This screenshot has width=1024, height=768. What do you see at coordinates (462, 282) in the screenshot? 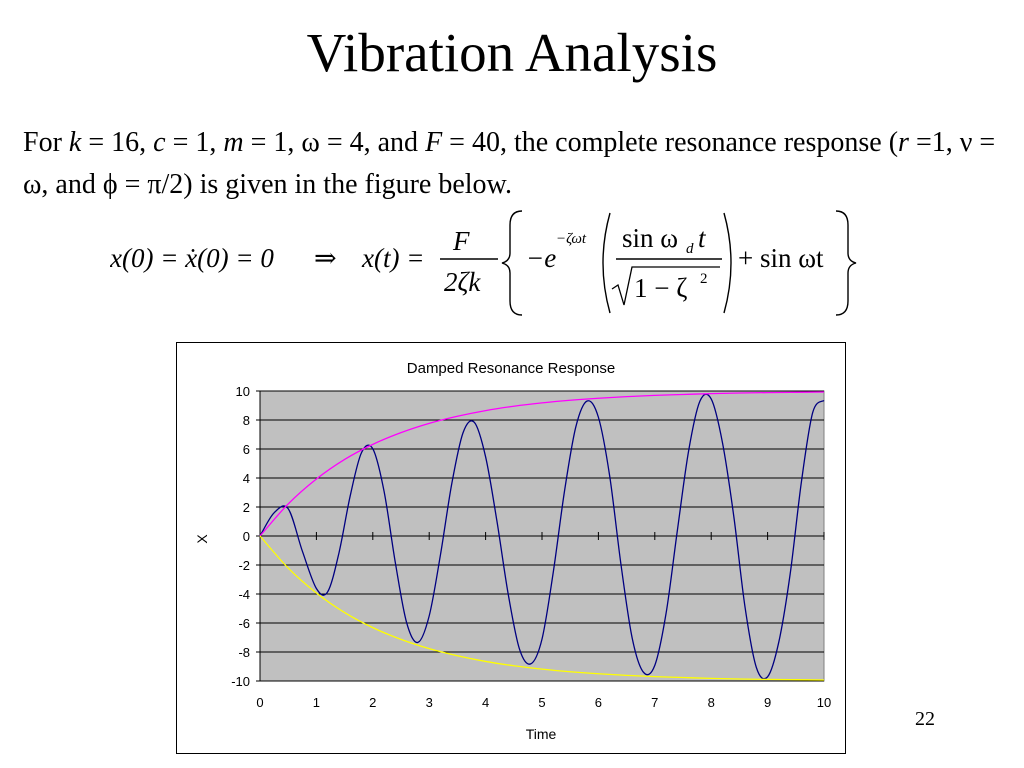
I see `fraction-denominator: 2ζk` at bounding box center [462, 282].